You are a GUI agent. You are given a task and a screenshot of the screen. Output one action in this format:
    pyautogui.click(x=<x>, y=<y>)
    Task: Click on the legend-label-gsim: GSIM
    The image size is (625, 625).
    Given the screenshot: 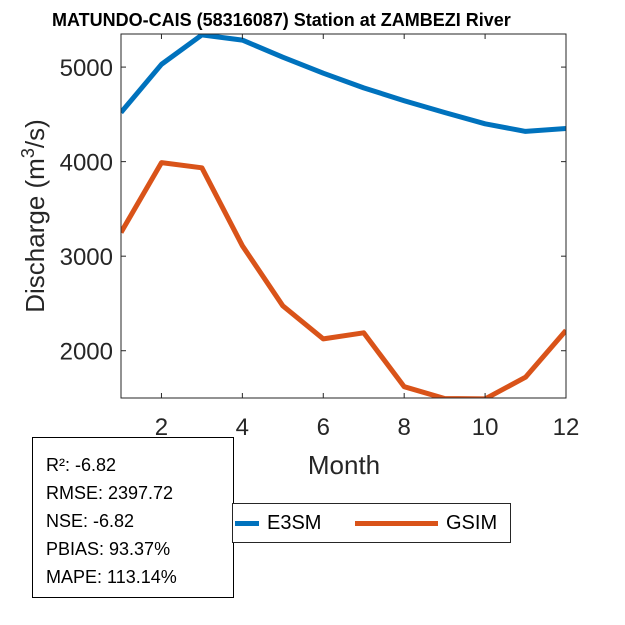 What is the action you would take?
    pyautogui.click(x=472, y=522)
    